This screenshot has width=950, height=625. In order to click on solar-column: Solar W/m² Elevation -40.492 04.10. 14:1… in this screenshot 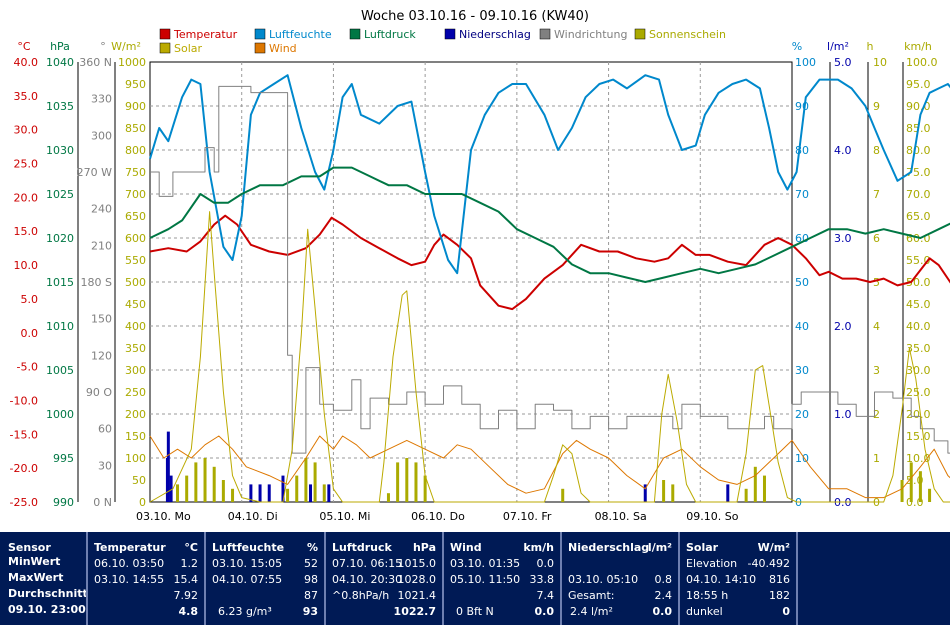, I will do `click(737, 578)`.